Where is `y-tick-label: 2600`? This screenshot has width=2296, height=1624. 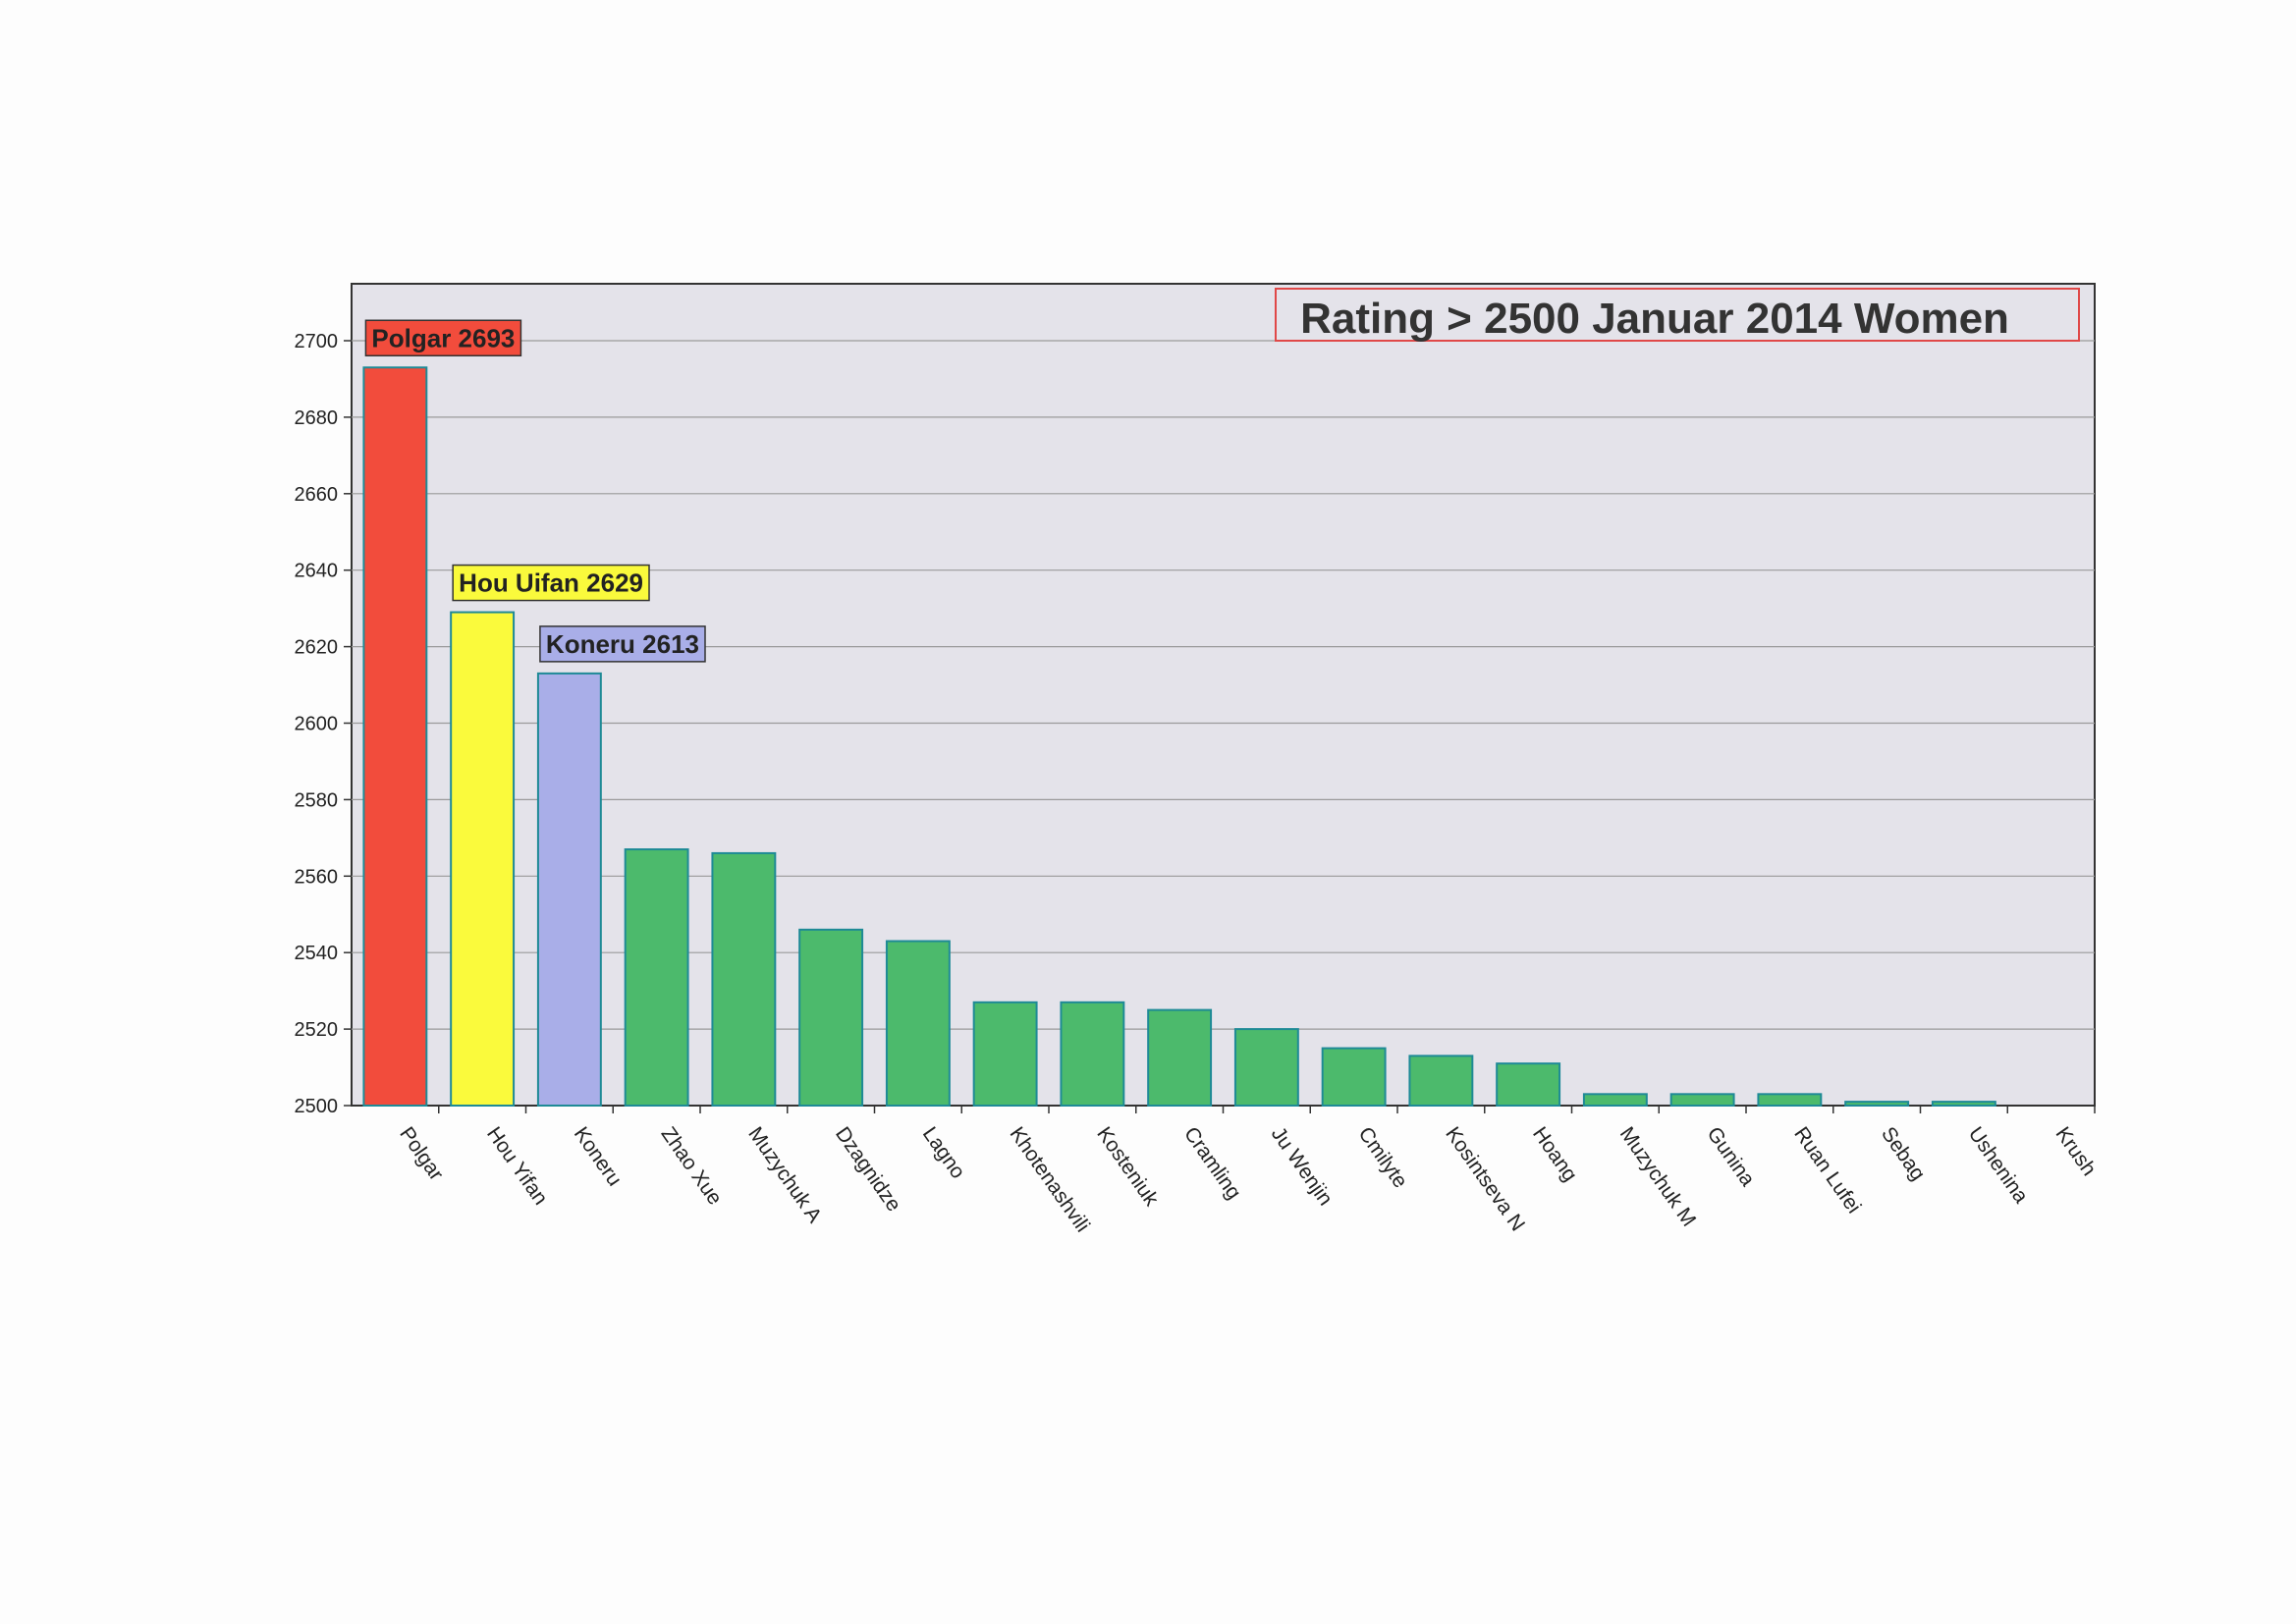 y-tick-label: 2600 is located at coordinates (317, 724).